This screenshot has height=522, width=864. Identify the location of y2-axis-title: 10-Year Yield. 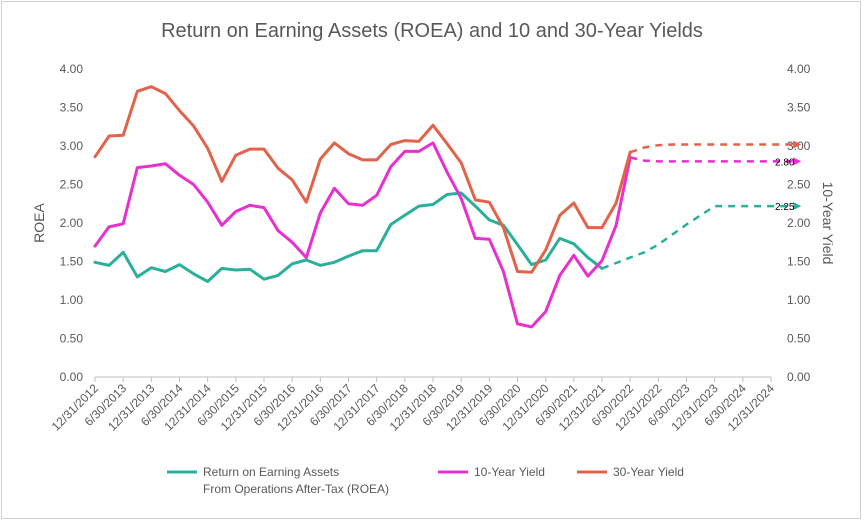
(828, 223).